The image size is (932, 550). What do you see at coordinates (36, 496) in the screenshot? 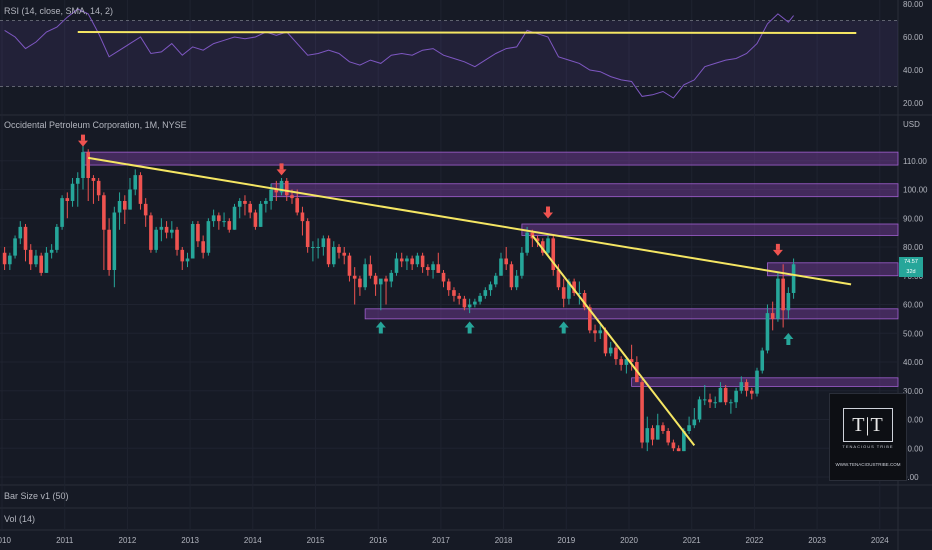
I see `bar-size-pane-title: Bar Size v1 (50)` at bounding box center [36, 496].